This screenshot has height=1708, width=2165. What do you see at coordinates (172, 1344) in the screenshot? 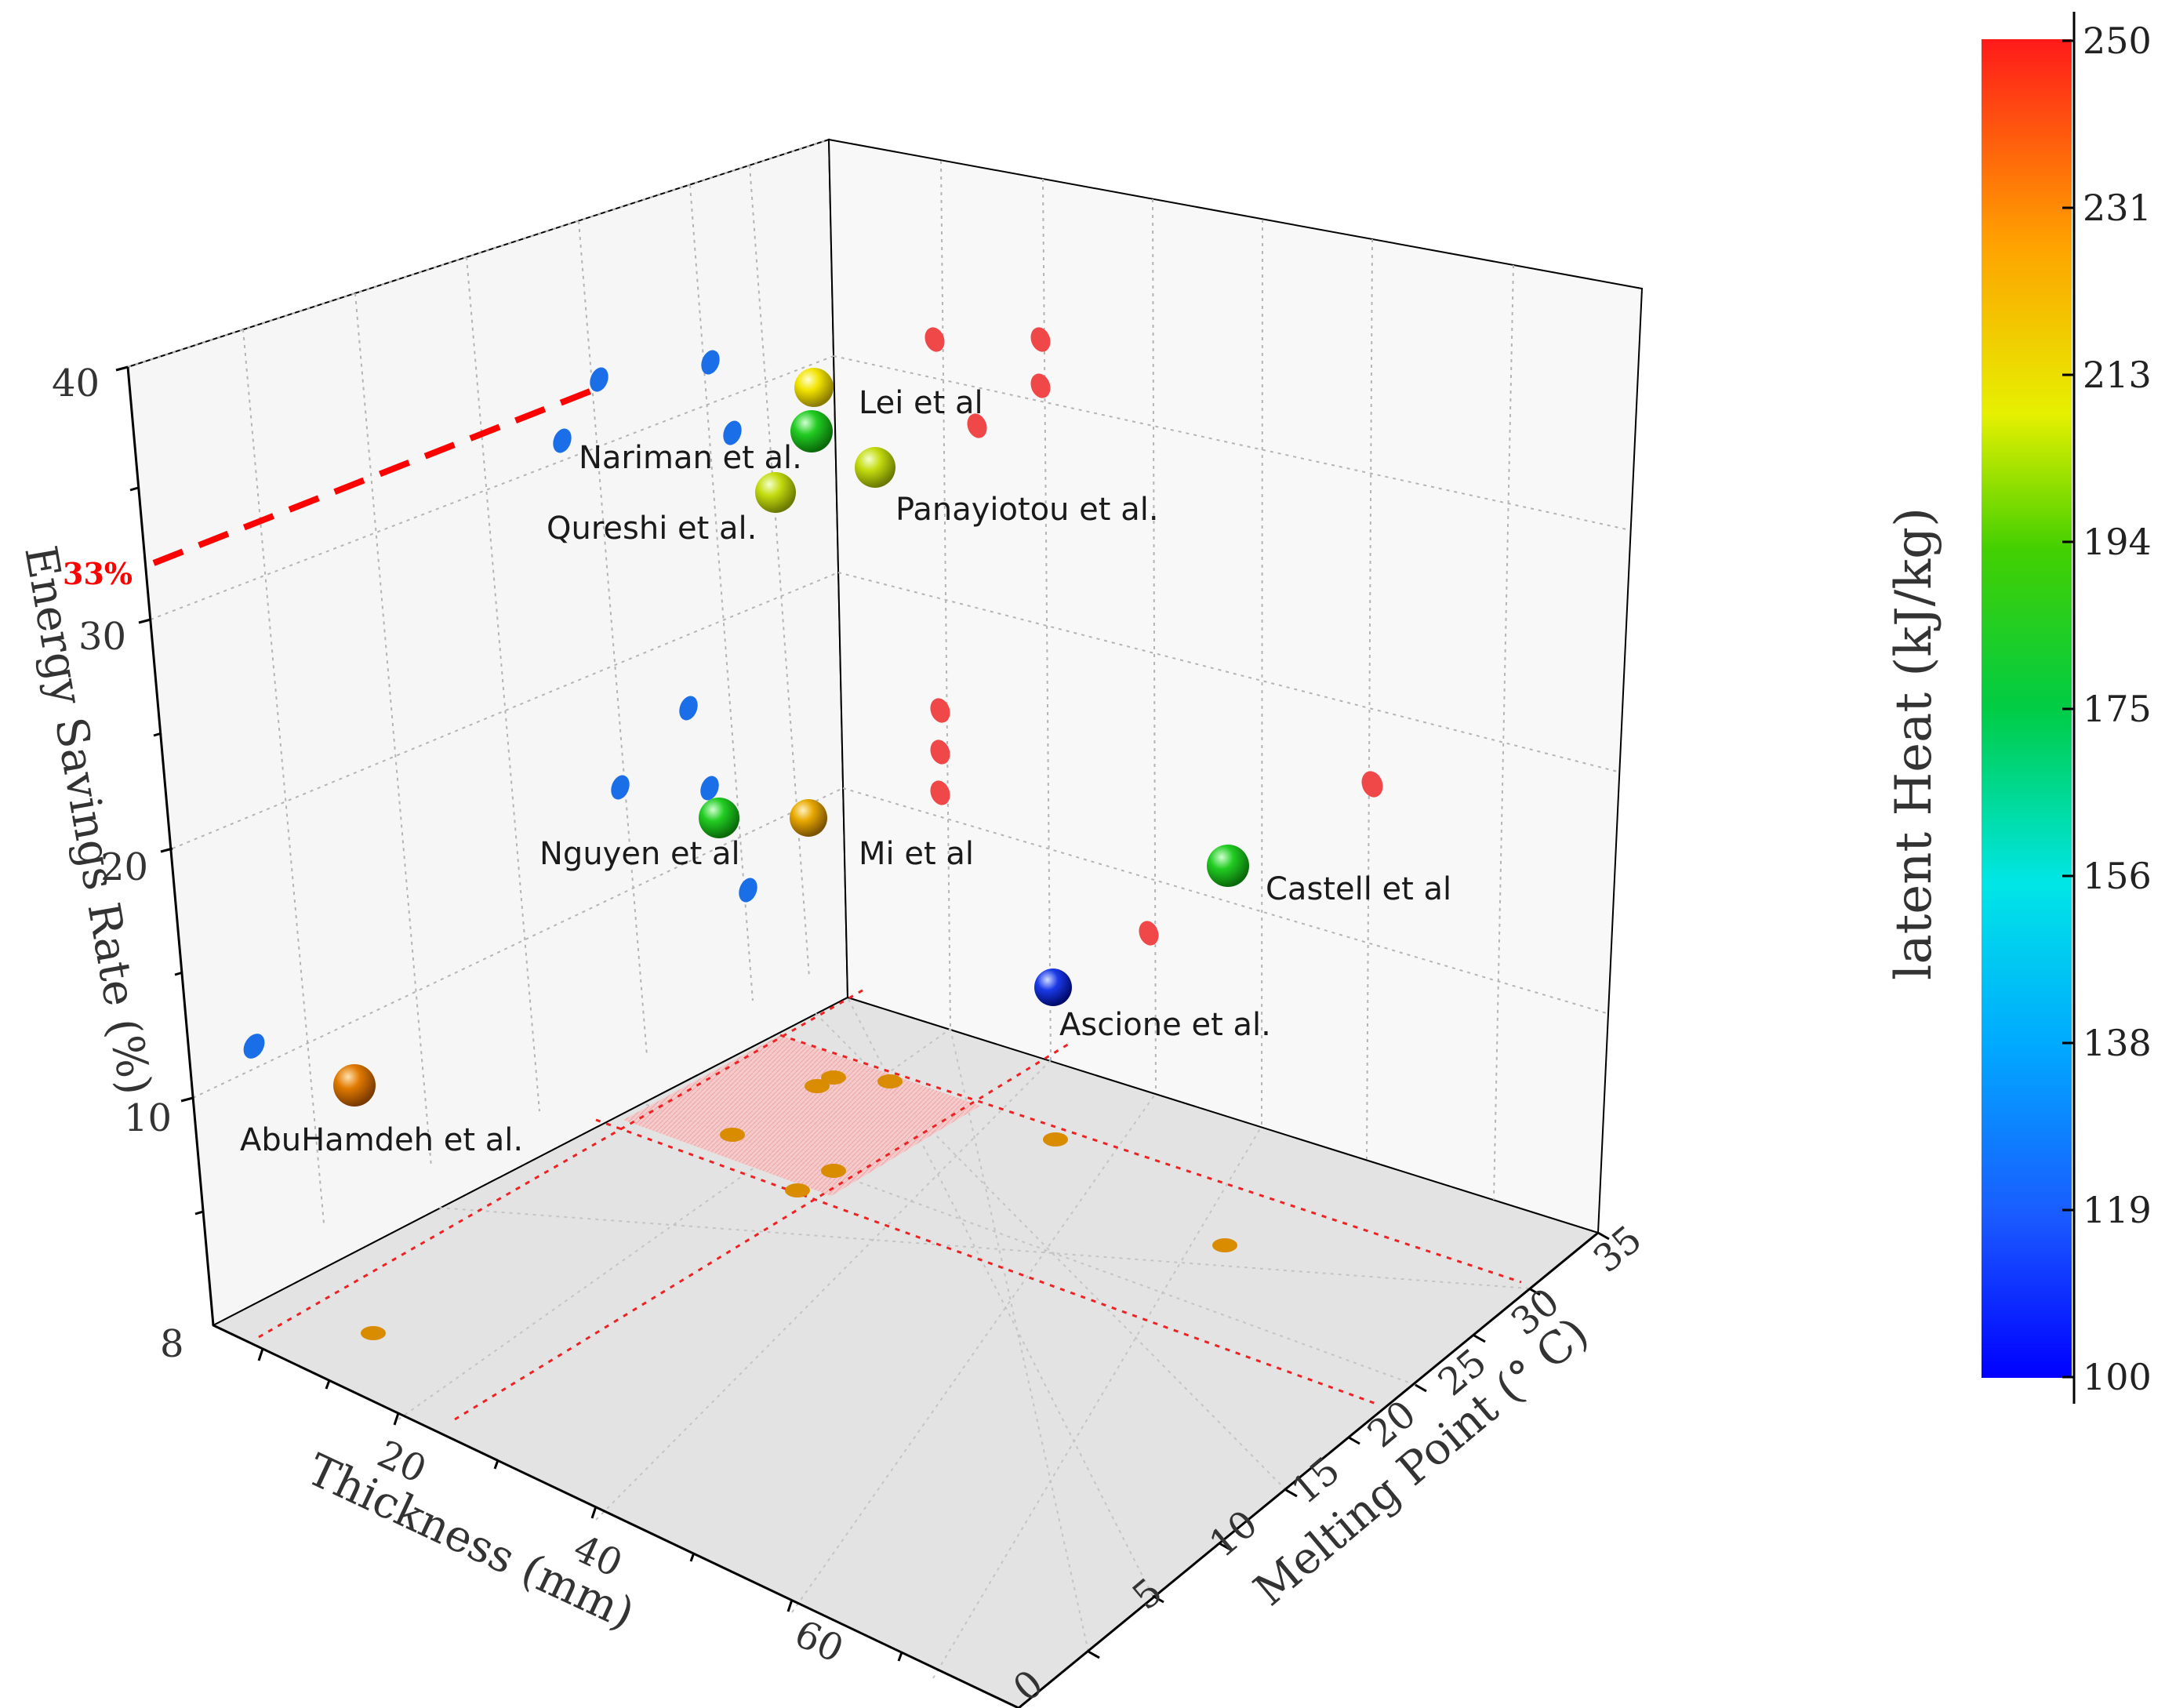
I see `origin-label: 8` at bounding box center [172, 1344].